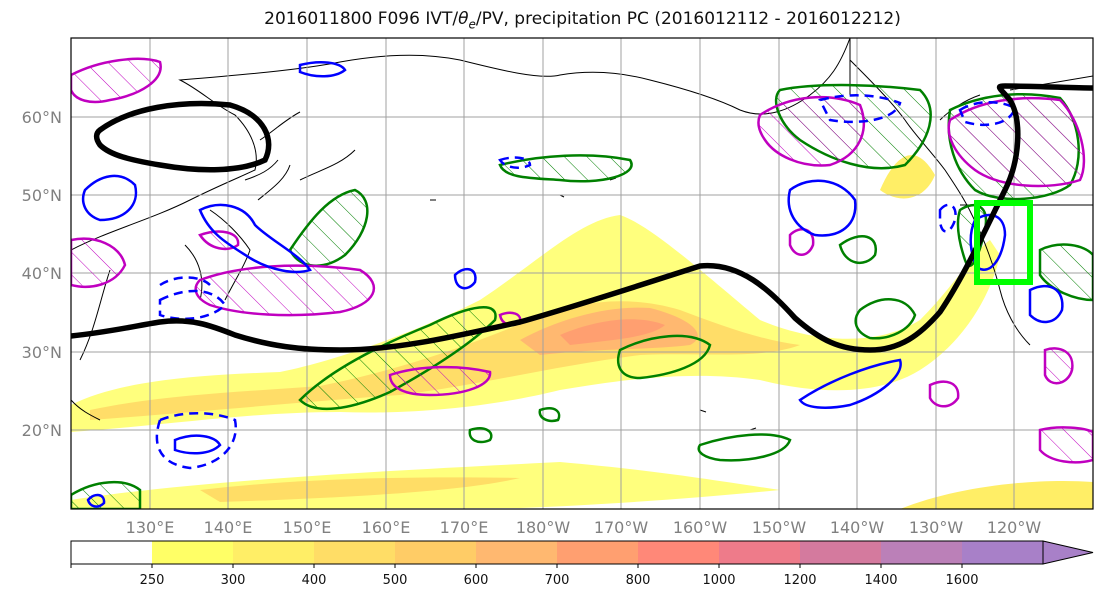 The height and width of the screenshot is (603, 1105). I want to click on highlight-box, so click(1003, 242).